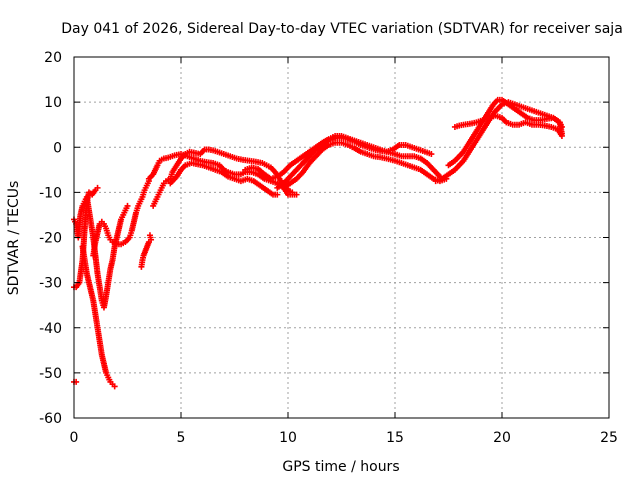 This screenshot has height=480, width=640. I want to click on x-tick-label: 20, so click(502, 438).